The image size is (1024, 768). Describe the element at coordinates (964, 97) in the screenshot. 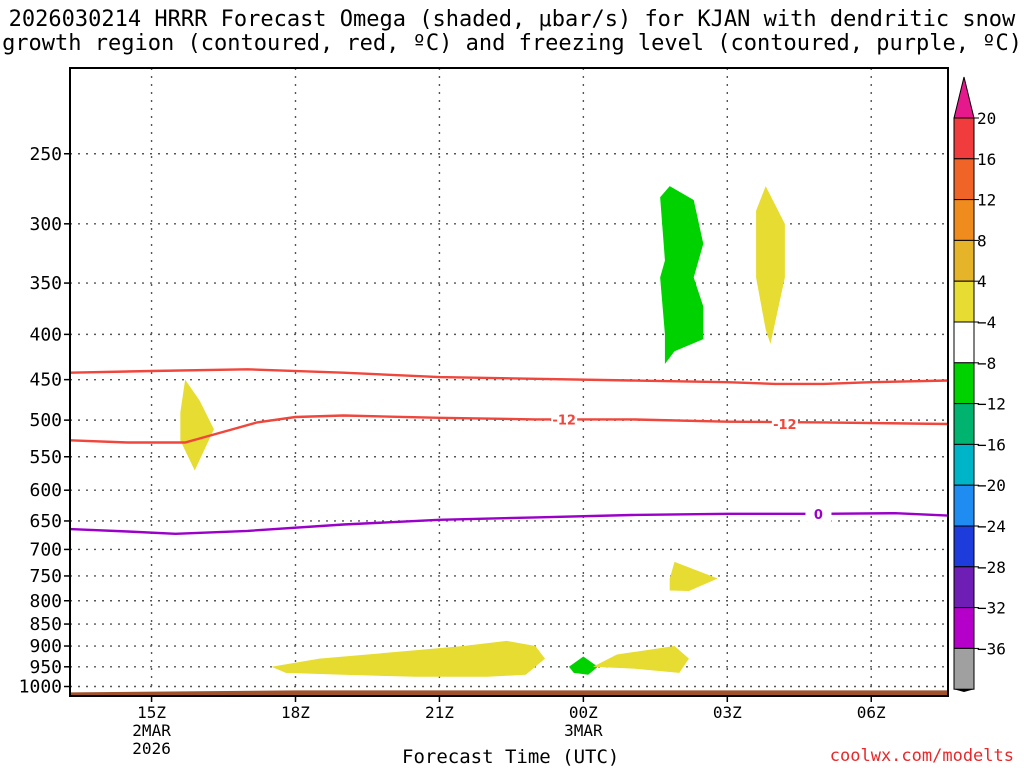

I see `colorbar-top-arrow` at that location.